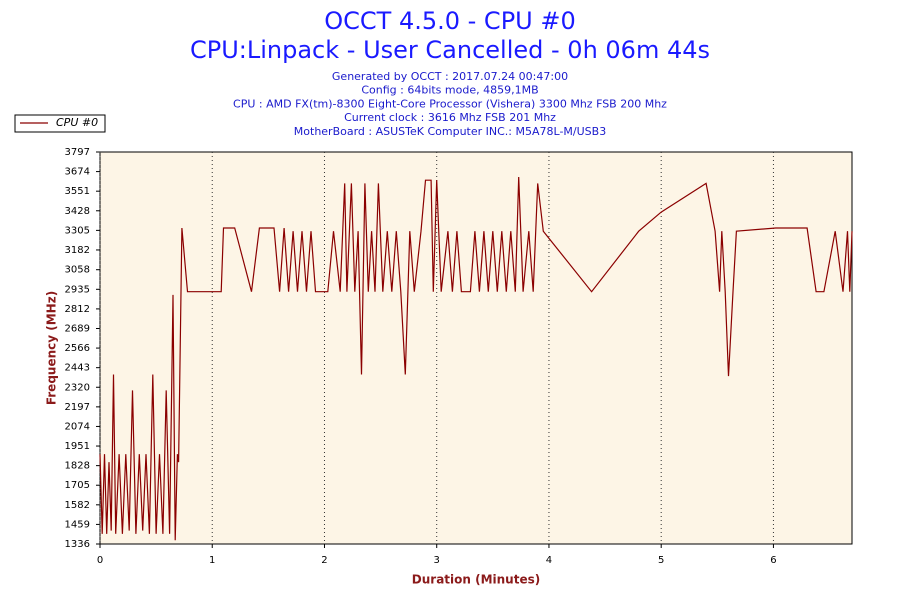  I want to click on y-tick-label: 3551, so click(77, 191).